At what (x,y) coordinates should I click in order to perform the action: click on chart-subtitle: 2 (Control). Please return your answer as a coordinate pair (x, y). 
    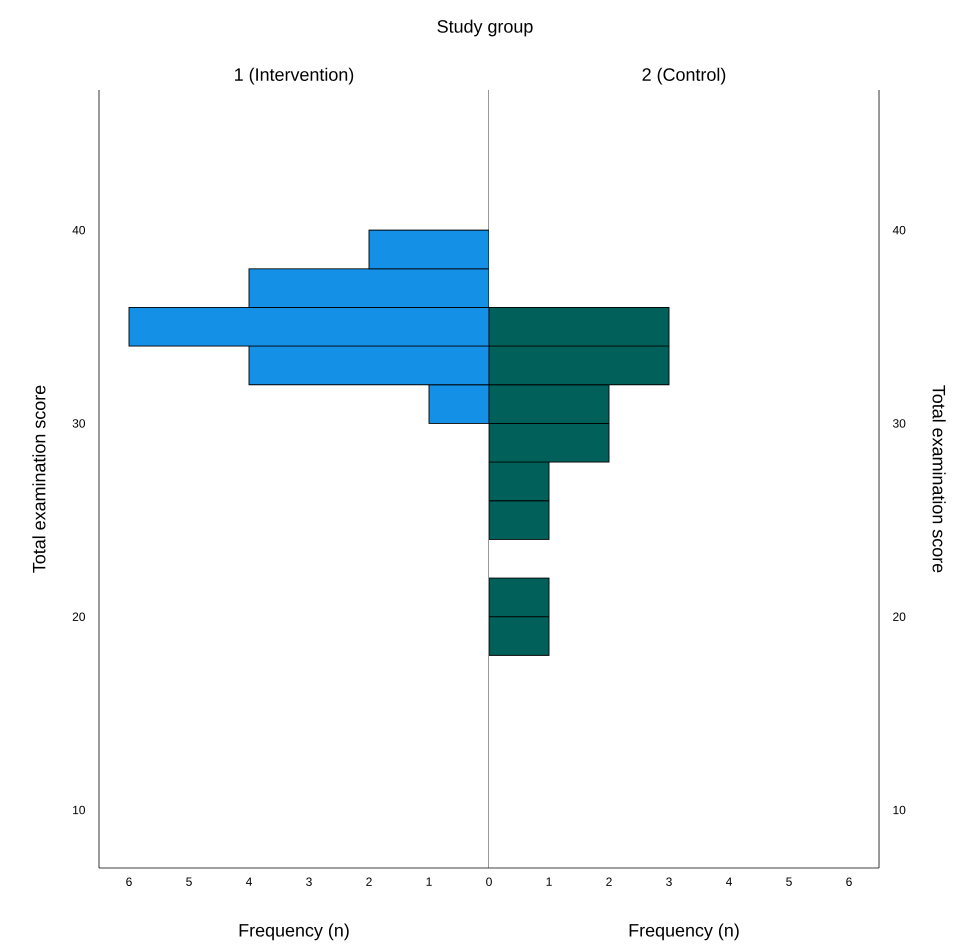
    Looking at the image, I should click on (684, 76).